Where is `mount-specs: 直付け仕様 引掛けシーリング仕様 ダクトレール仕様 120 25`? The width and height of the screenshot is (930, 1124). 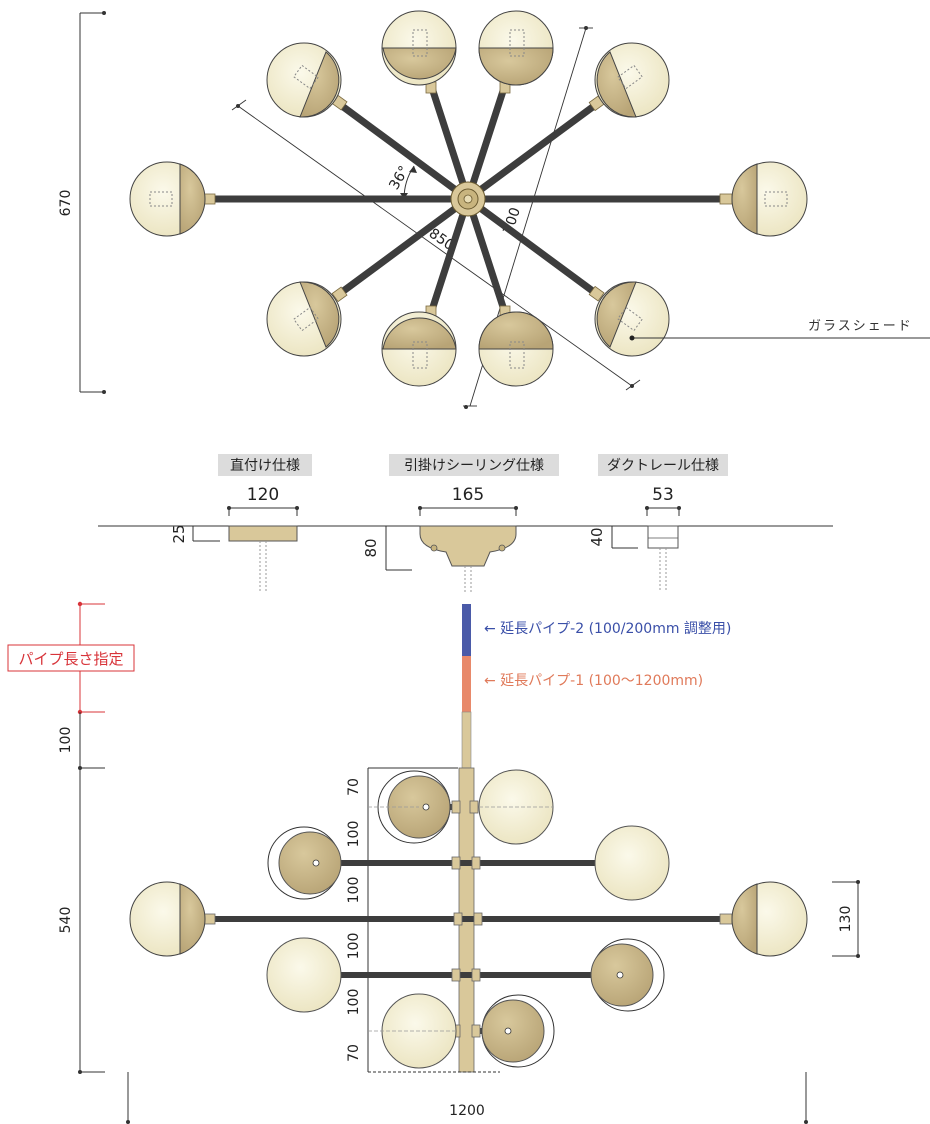 mount-specs: 直付け仕様 引掛けシーリング仕様 ダクトレール仕様 120 25 is located at coordinates (465, 523).